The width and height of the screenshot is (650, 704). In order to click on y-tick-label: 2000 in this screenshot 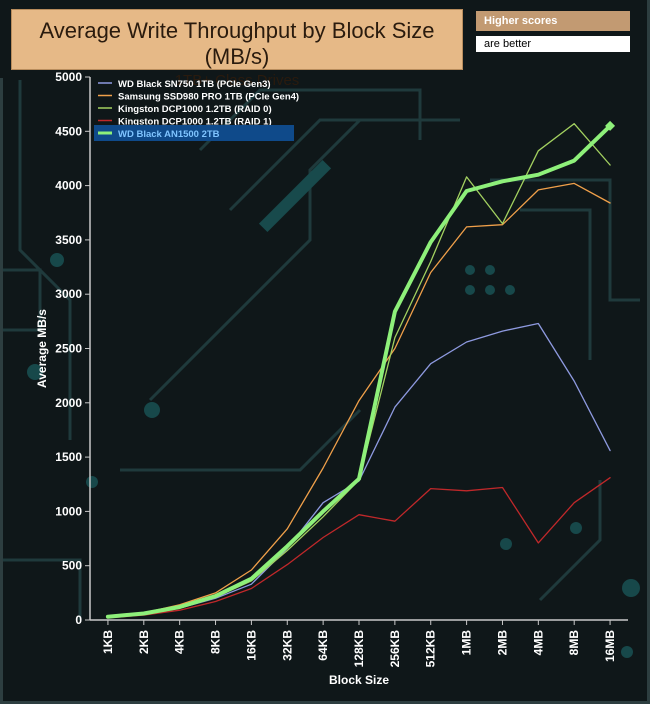, I will do `click(68, 403)`.